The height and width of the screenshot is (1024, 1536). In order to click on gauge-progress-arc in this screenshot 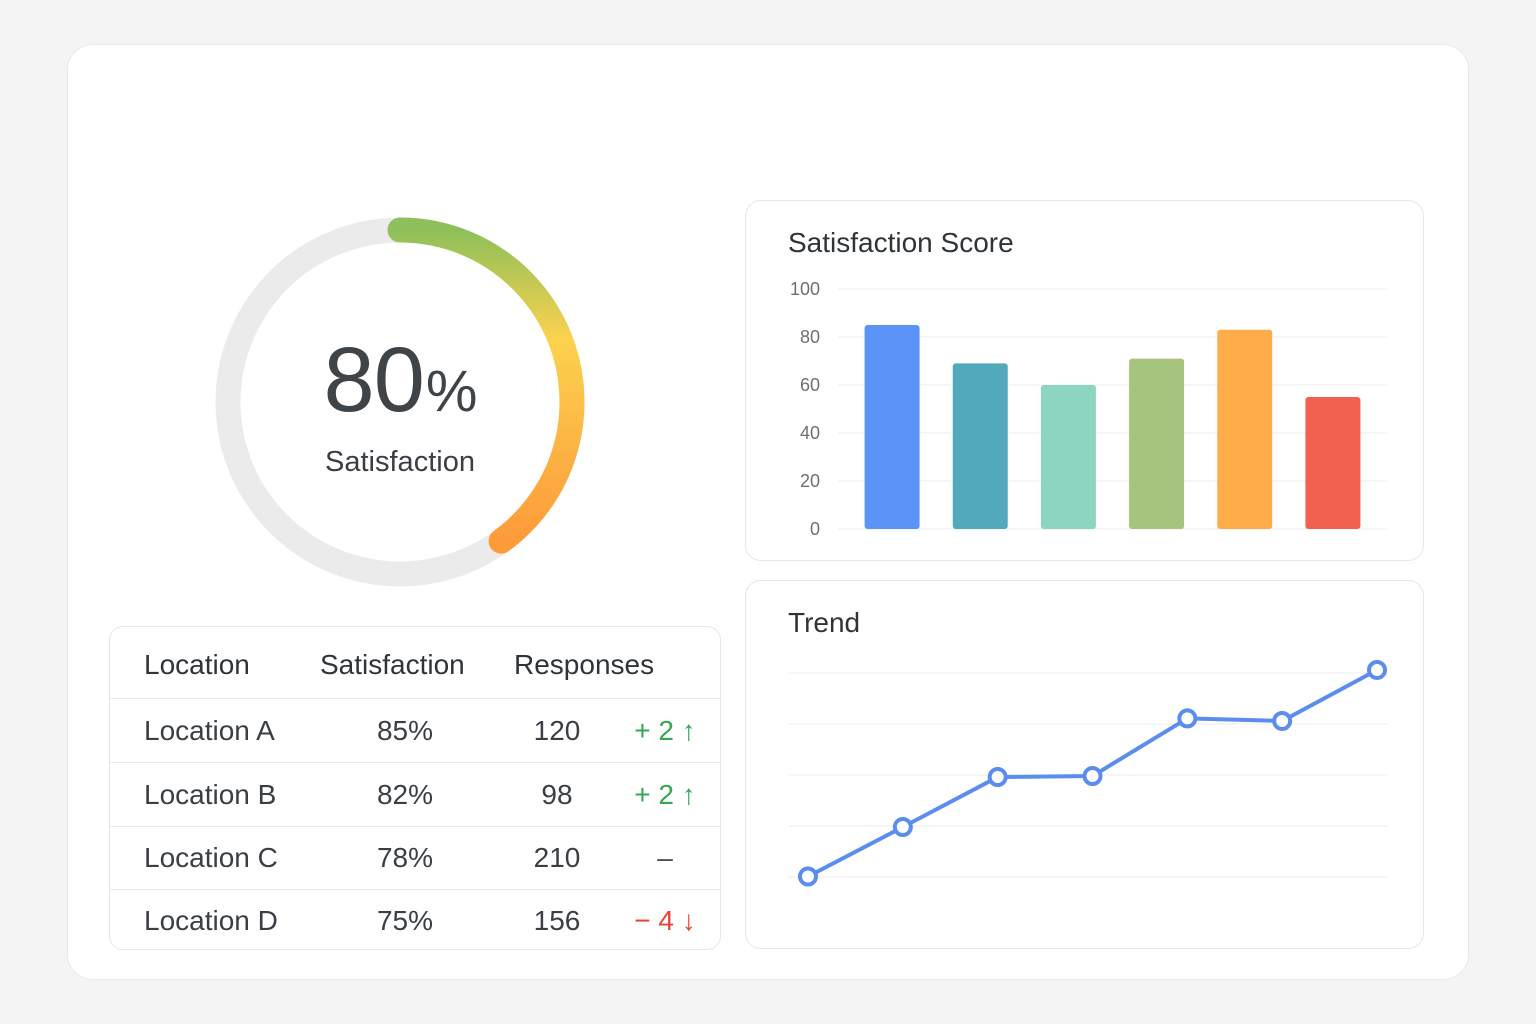, I will do `click(486, 385)`.